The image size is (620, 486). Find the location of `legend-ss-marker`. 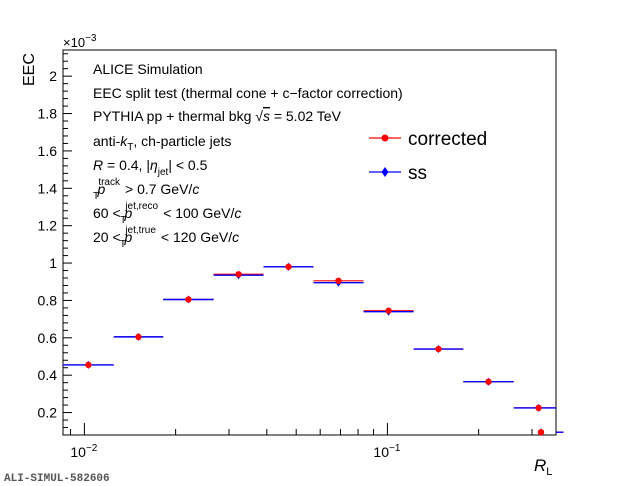

legend-ss-marker is located at coordinates (385, 172).